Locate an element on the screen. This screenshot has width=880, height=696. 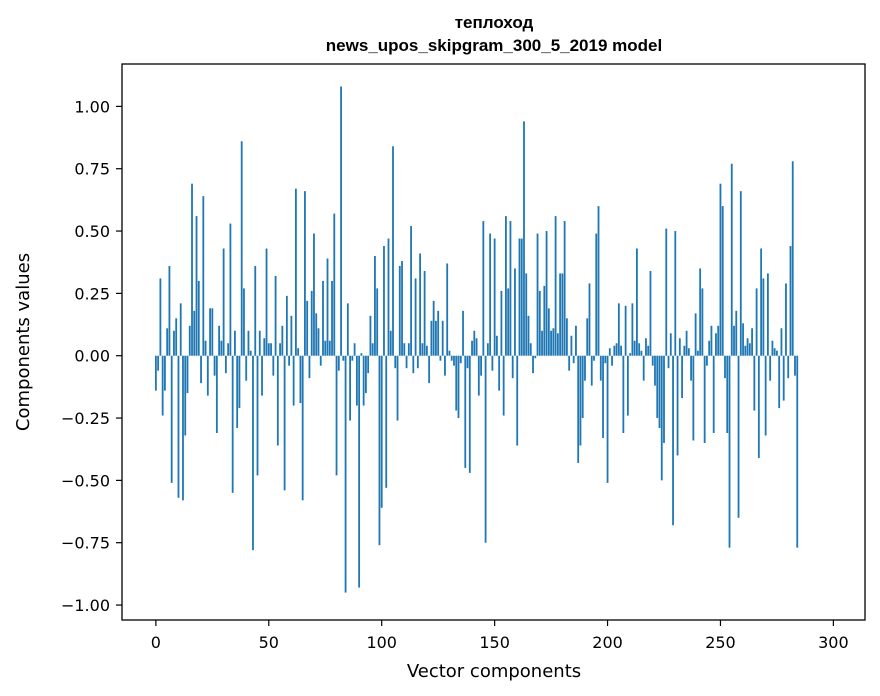
x-tick-label: 150 is located at coordinates (494, 642).